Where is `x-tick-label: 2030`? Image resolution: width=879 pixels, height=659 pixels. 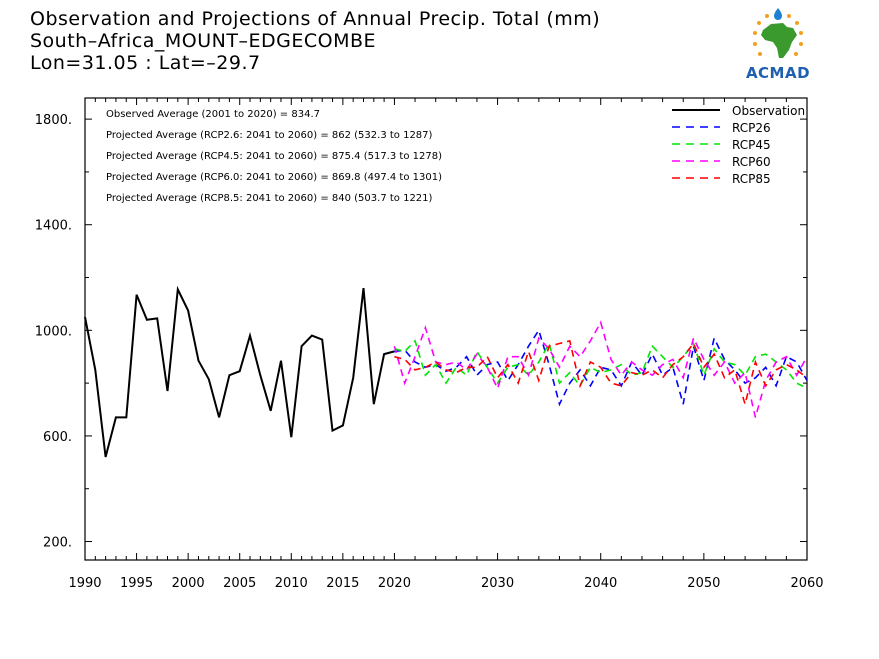 x-tick-label: 2030 is located at coordinates (497, 583).